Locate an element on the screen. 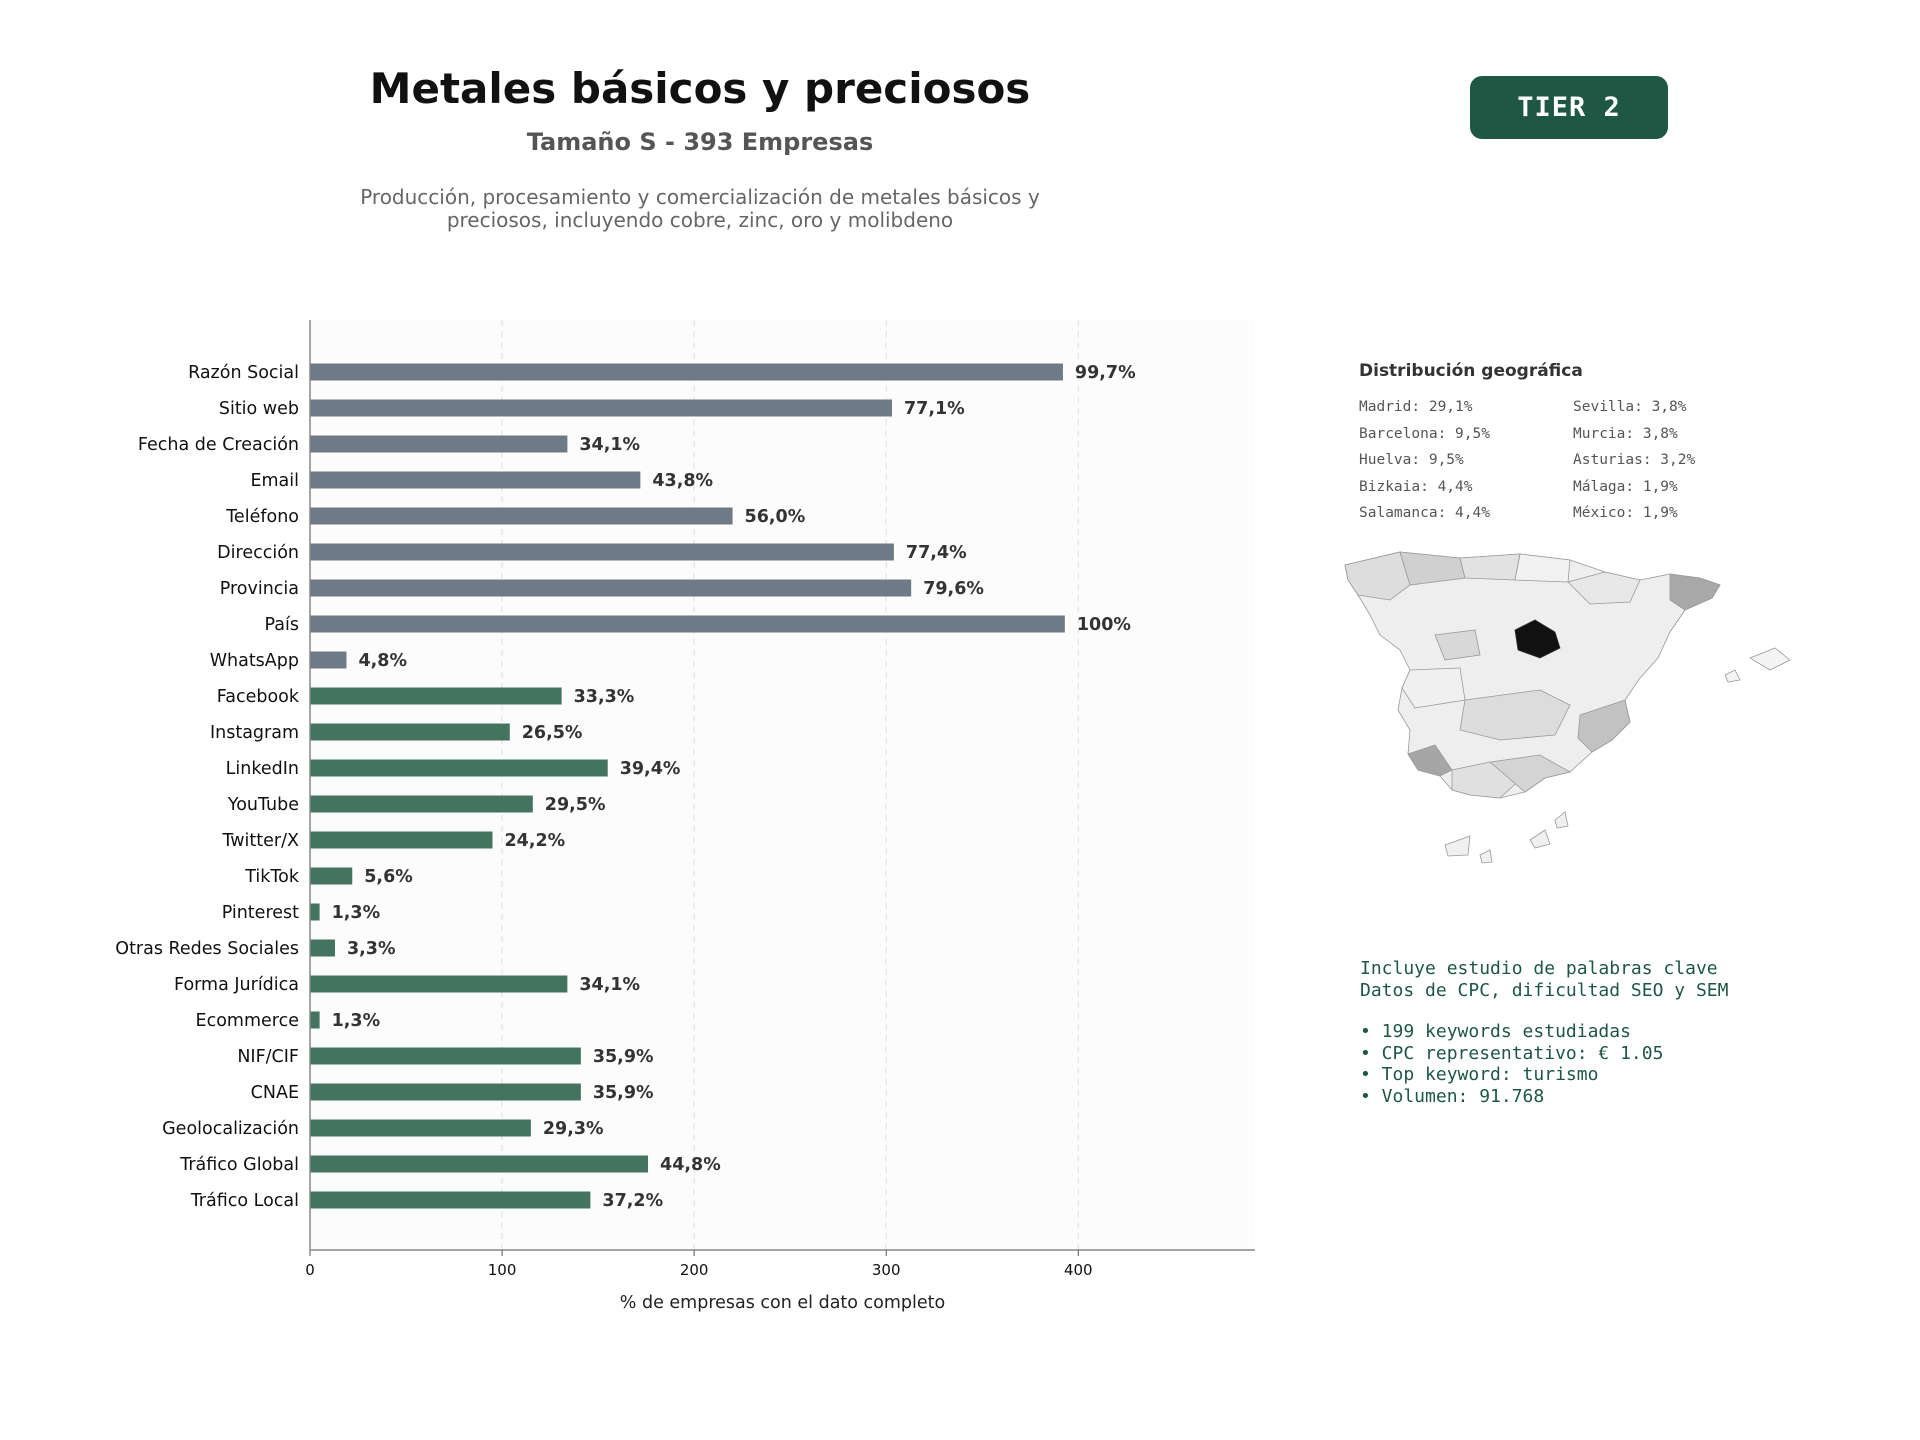  bar-value-label: 77,4% is located at coordinates (936, 553).